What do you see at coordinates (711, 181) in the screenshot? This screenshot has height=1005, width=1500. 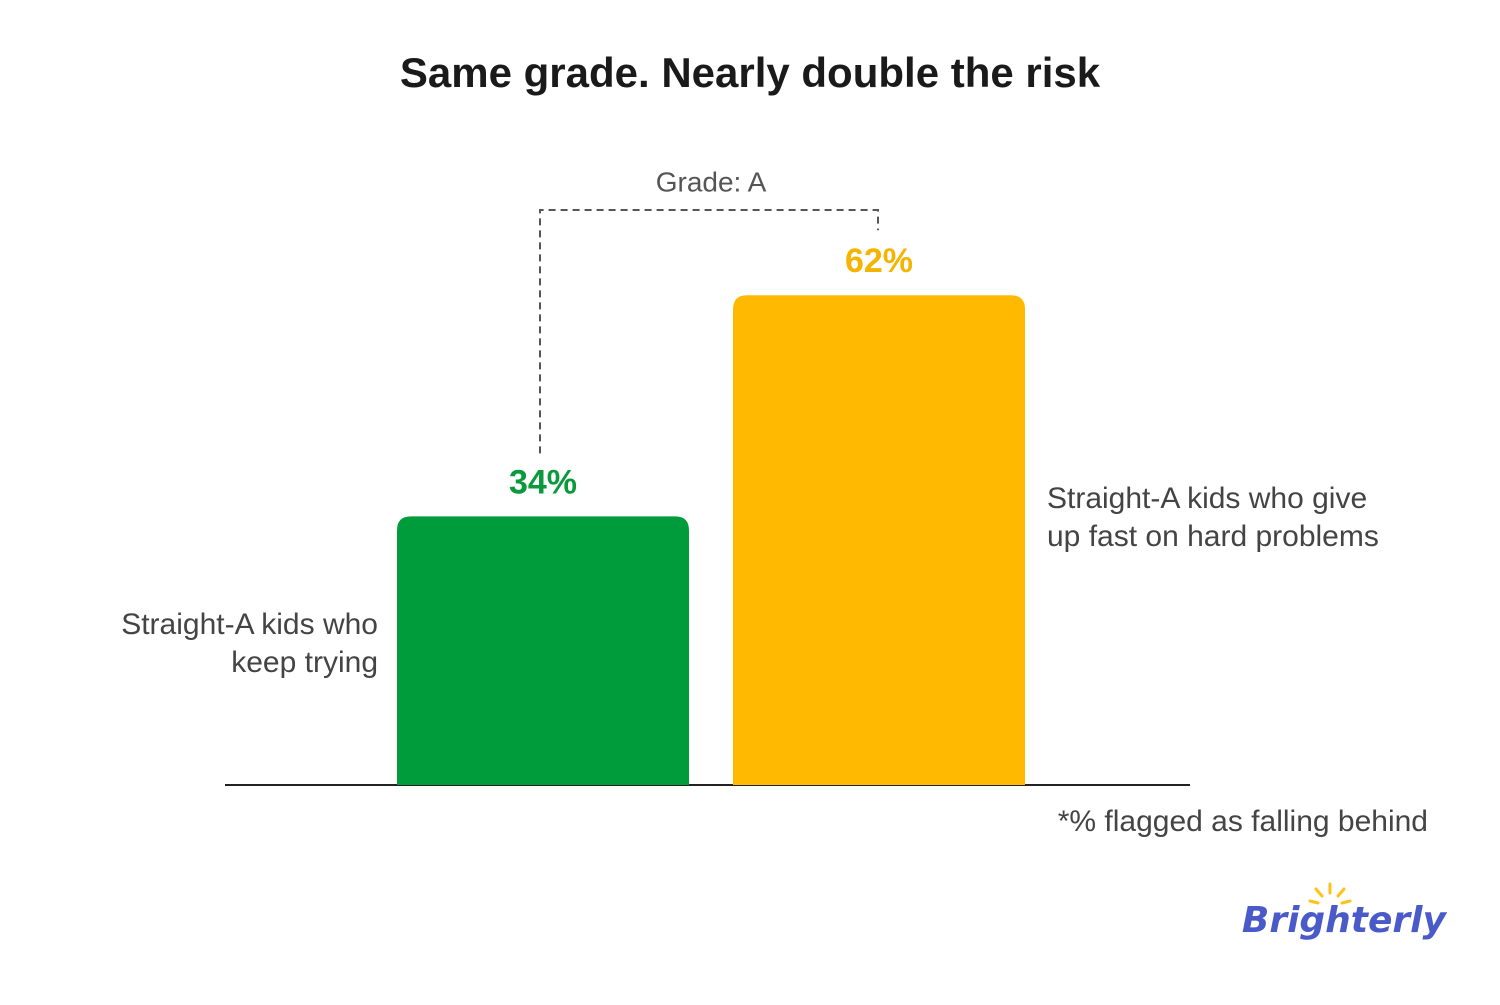 I see `annotation: Grade: A` at bounding box center [711, 181].